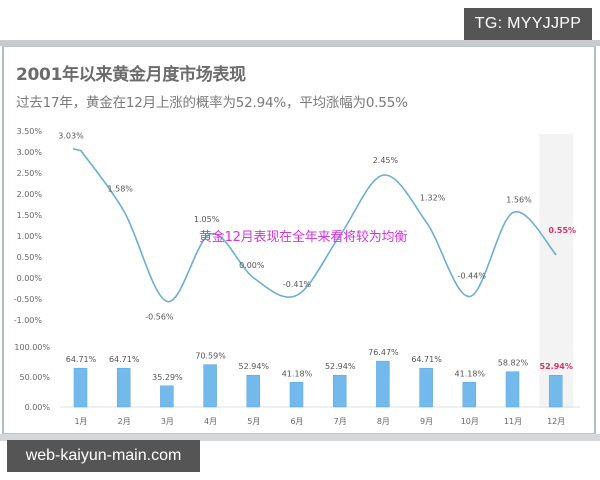 This screenshot has height=480, width=600. What do you see at coordinates (472, 275) in the screenshot?
I see `line-data-label: -0.44%` at bounding box center [472, 275].